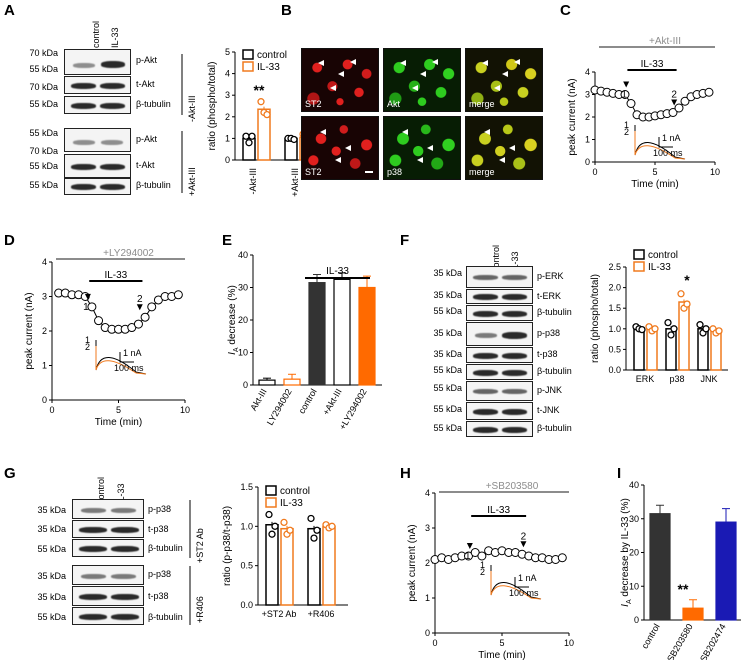 The image size is (741, 660). Describe the element at coordinates (412, 562) in the screenshot. I see `y-axis-label: peak current (nA)` at that location.